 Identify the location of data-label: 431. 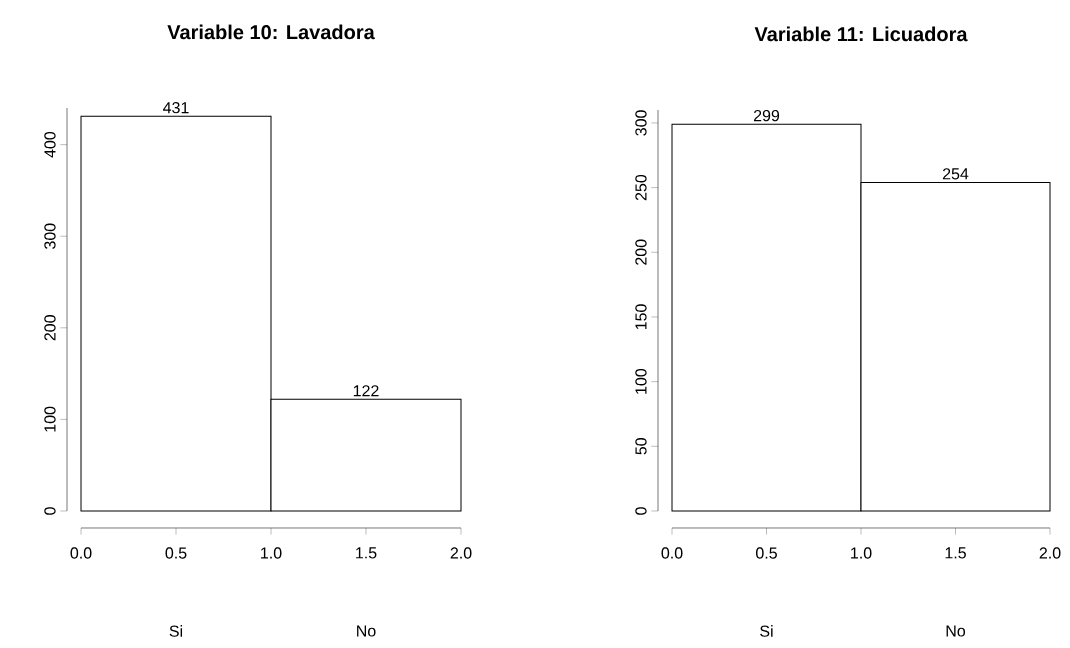
(176, 107).